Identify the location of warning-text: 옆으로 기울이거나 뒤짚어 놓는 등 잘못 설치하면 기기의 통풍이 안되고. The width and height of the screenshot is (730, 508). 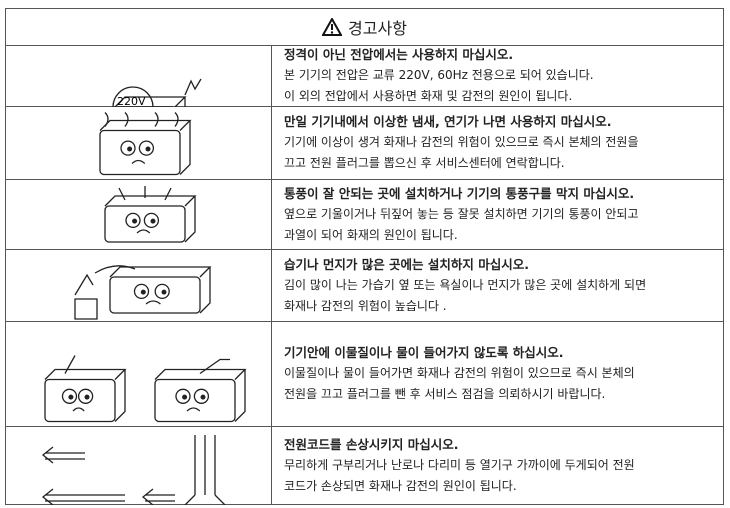
(461, 213).